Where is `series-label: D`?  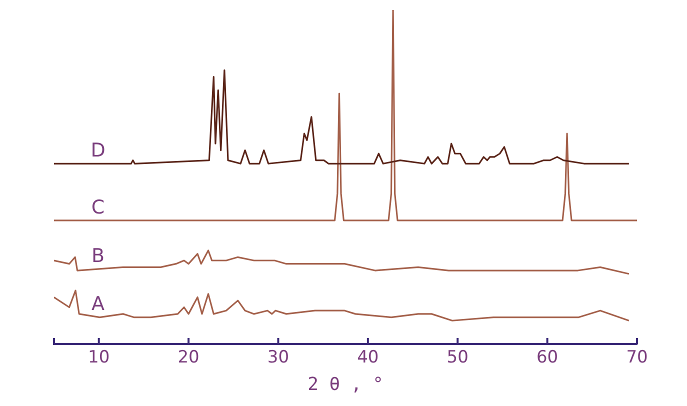 series-label: D is located at coordinates (98, 151).